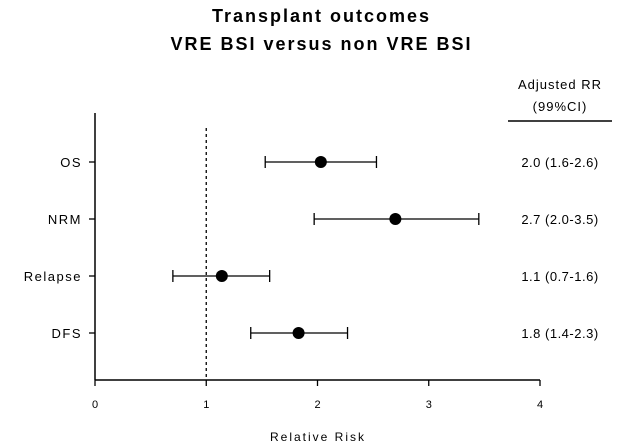 The width and height of the screenshot is (643, 446). Describe the element at coordinates (65, 219) in the screenshot. I see `category-label: NRM` at that location.